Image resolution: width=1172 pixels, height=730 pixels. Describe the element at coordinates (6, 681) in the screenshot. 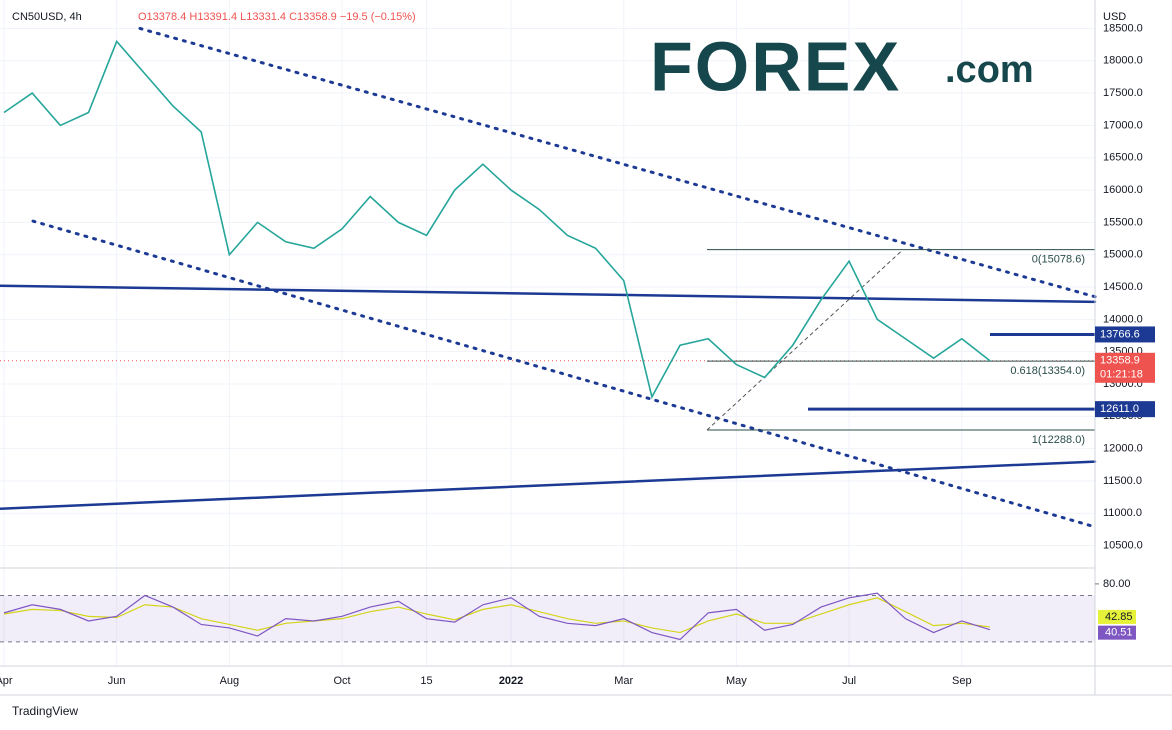

I see `x-tick-label: Apr` at that location.